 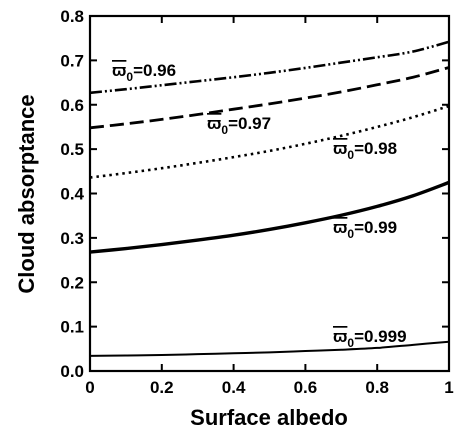 I want to click on y-tick-label: 0.4, so click(x=72, y=194).